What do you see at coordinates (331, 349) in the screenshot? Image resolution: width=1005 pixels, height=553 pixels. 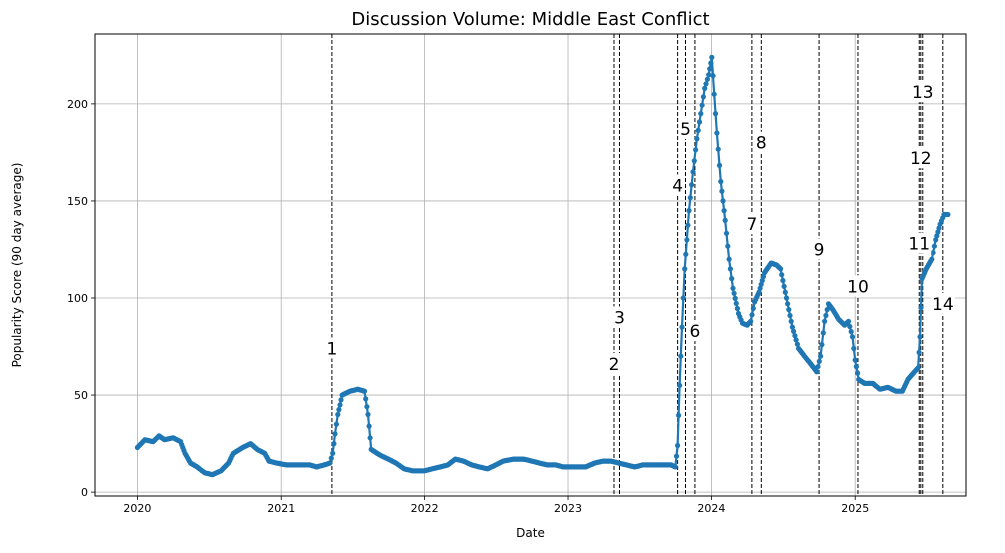 I see `event-label: 1` at bounding box center [331, 349].